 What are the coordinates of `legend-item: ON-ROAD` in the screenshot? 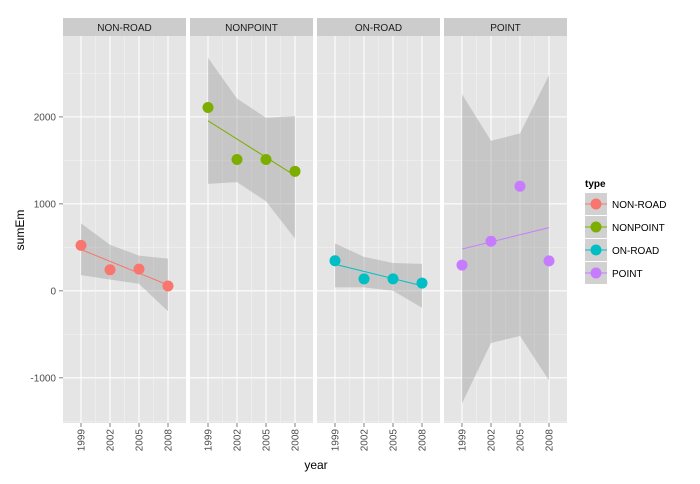 It's located at (622, 250).